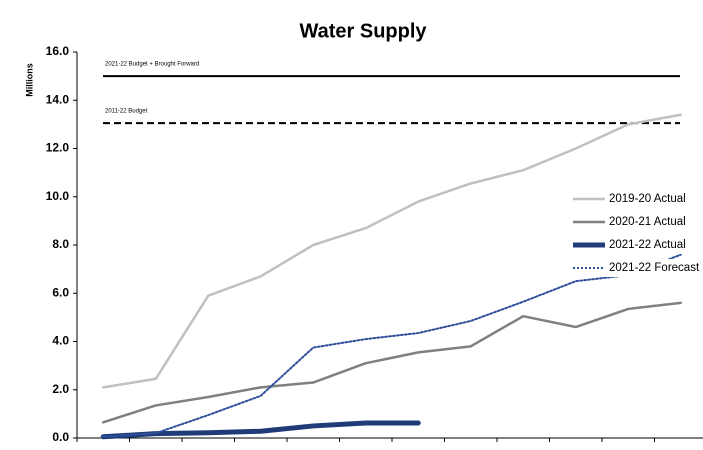  What do you see at coordinates (29, 80) in the screenshot?
I see `y-axis-label: Millions` at bounding box center [29, 80].